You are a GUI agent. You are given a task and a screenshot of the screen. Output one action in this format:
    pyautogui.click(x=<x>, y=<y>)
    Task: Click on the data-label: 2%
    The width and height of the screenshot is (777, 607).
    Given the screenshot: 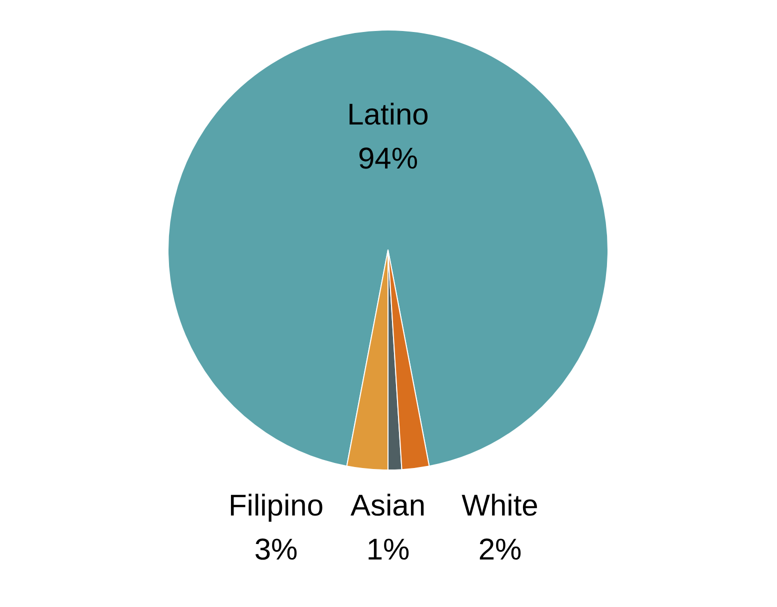 What is the action you would take?
    pyautogui.click(x=500, y=550)
    